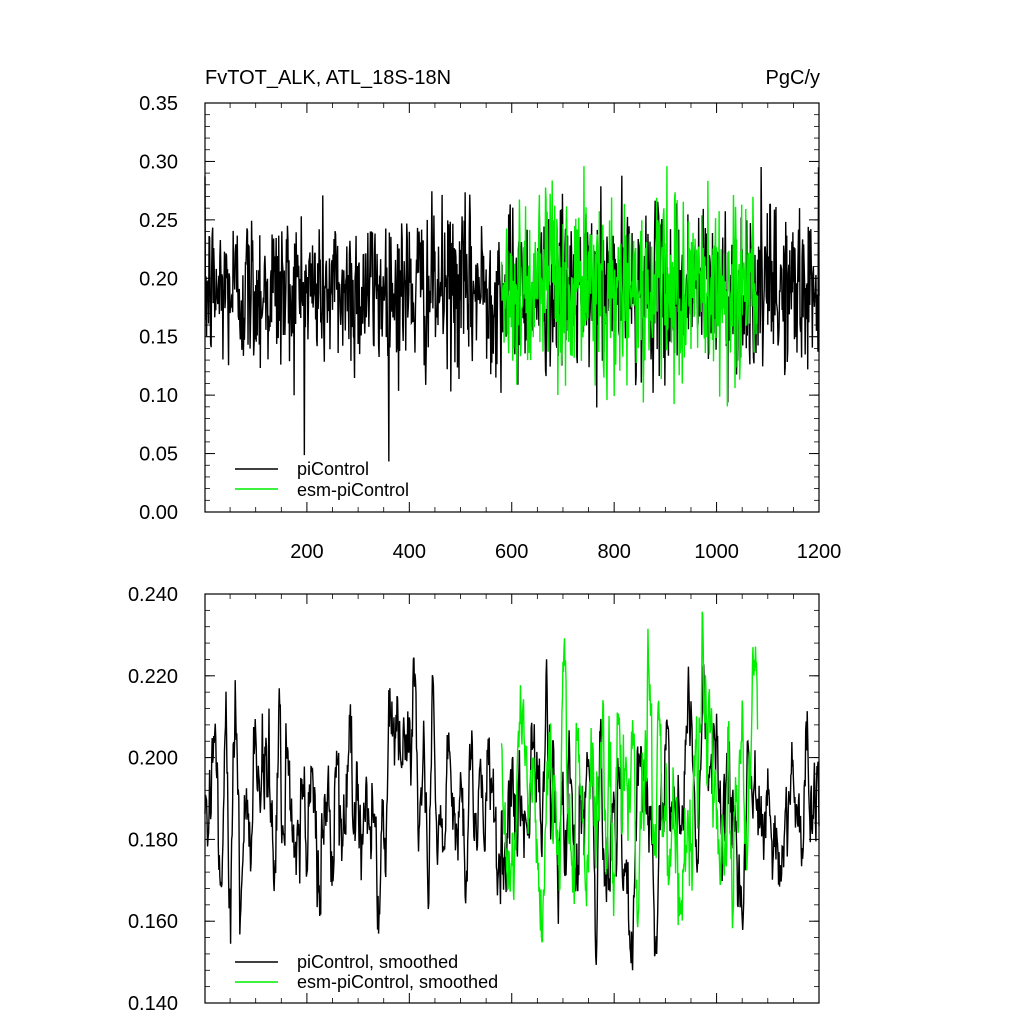 Image resolution: width=1024 pixels, height=1024 pixels. Describe the element at coordinates (153, 677) in the screenshot. I see `y-tick-label: 0.220` at that location.